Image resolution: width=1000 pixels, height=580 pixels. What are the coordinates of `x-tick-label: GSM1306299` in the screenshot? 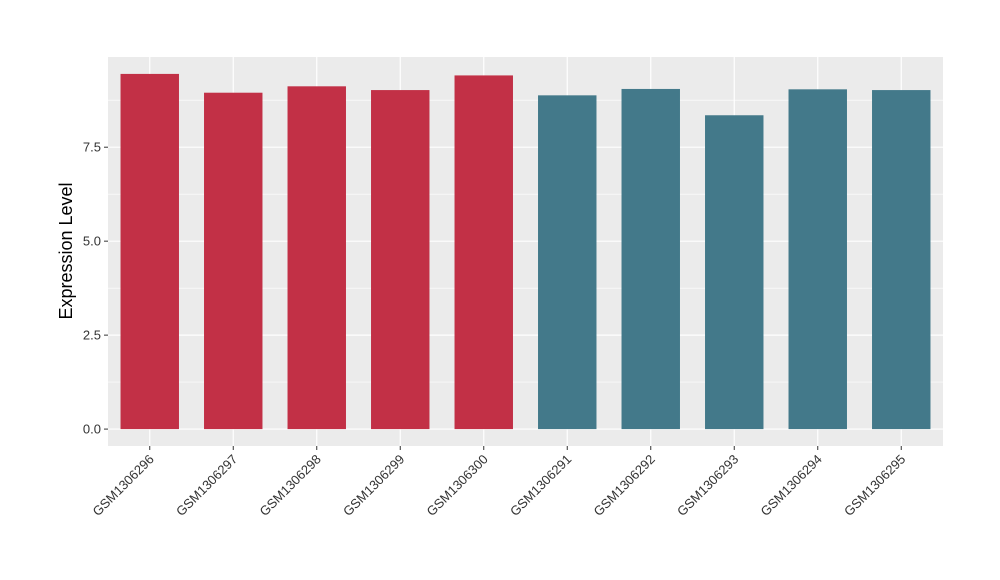 It's located at (373, 485).